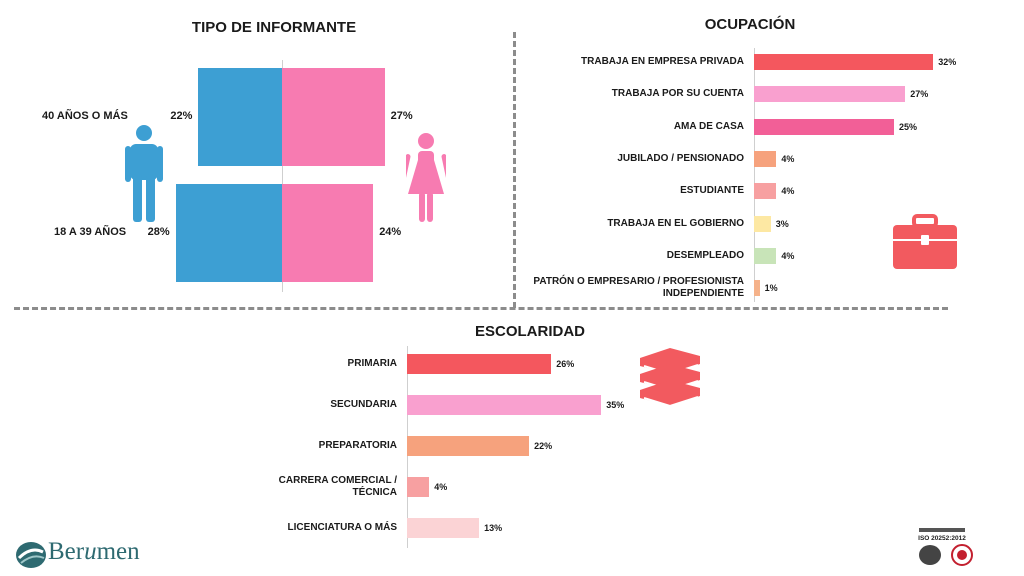  What do you see at coordinates (90, 232) in the screenshot?
I see `pyramid-category-label: 18 A 39 AÑOS` at bounding box center [90, 232].